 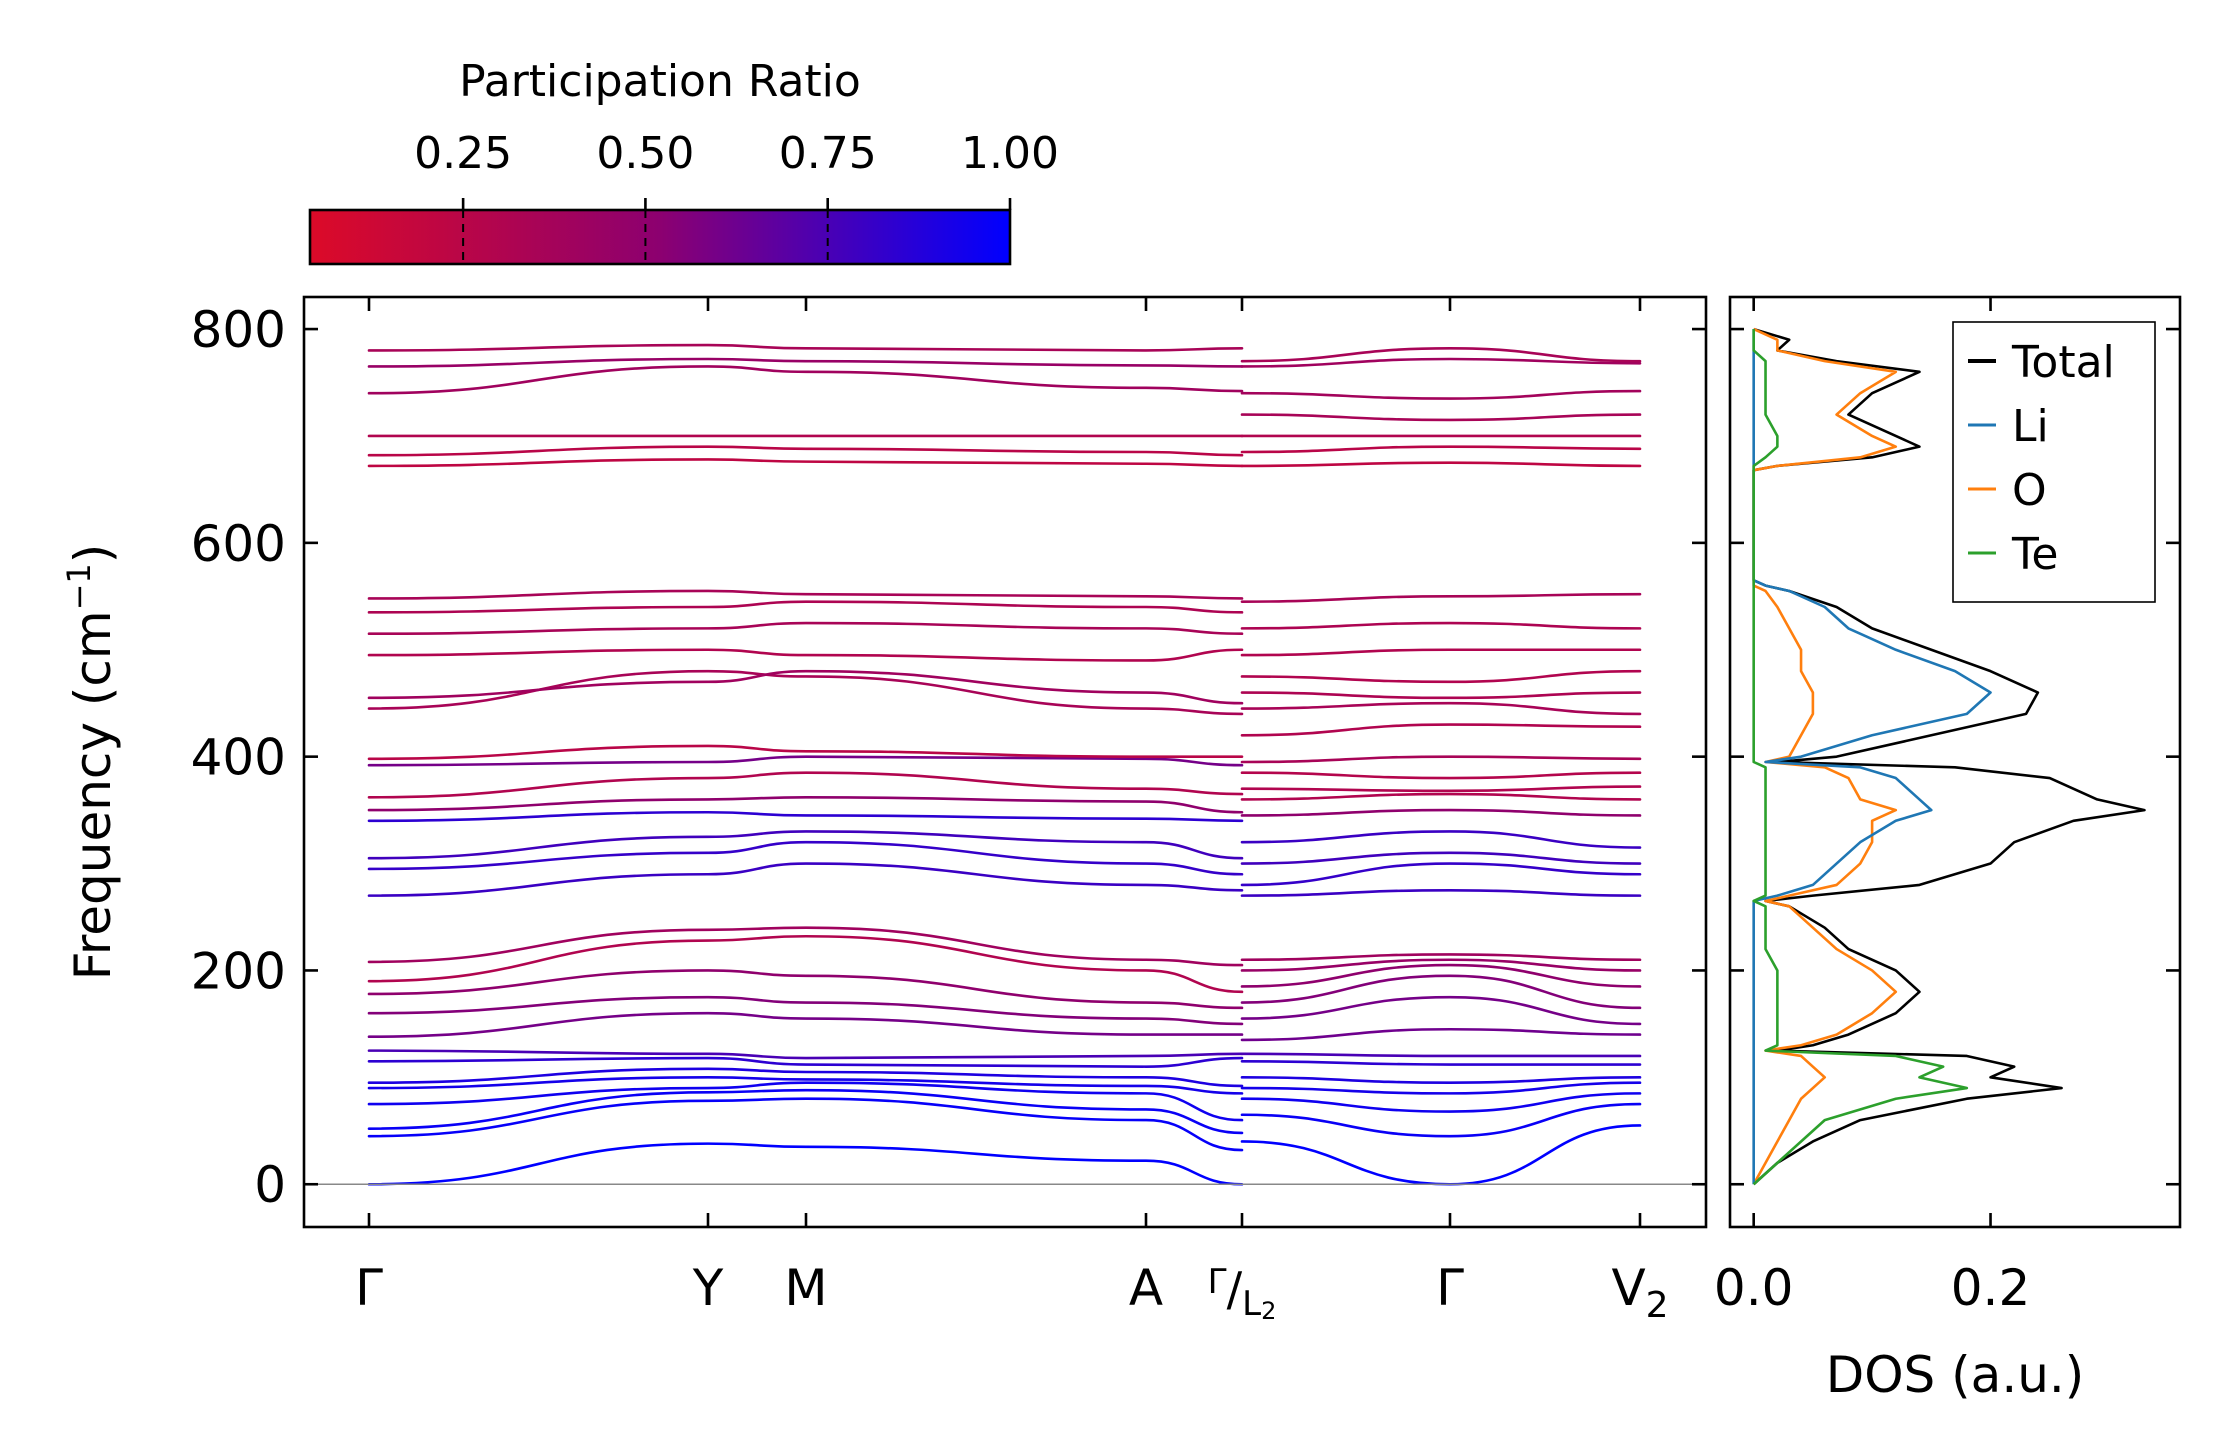 I want to click on dos-x-axis-label: DOS (a.u.), so click(x=1955, y=1375).